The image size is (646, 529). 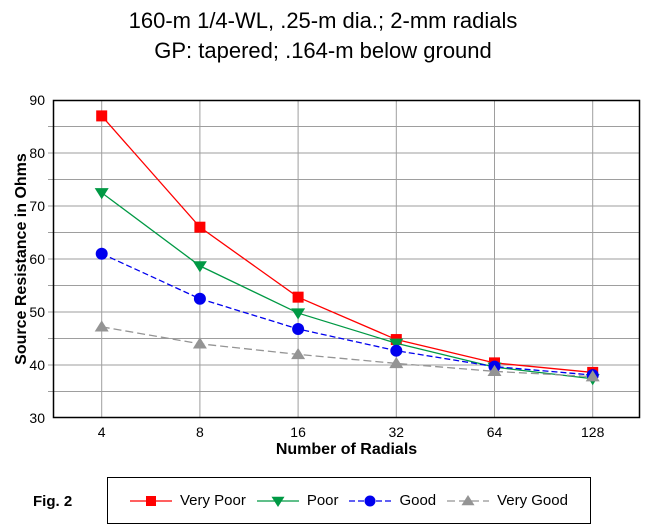 I want to click on x-tick-label: 4, so click(x=101, y=432).